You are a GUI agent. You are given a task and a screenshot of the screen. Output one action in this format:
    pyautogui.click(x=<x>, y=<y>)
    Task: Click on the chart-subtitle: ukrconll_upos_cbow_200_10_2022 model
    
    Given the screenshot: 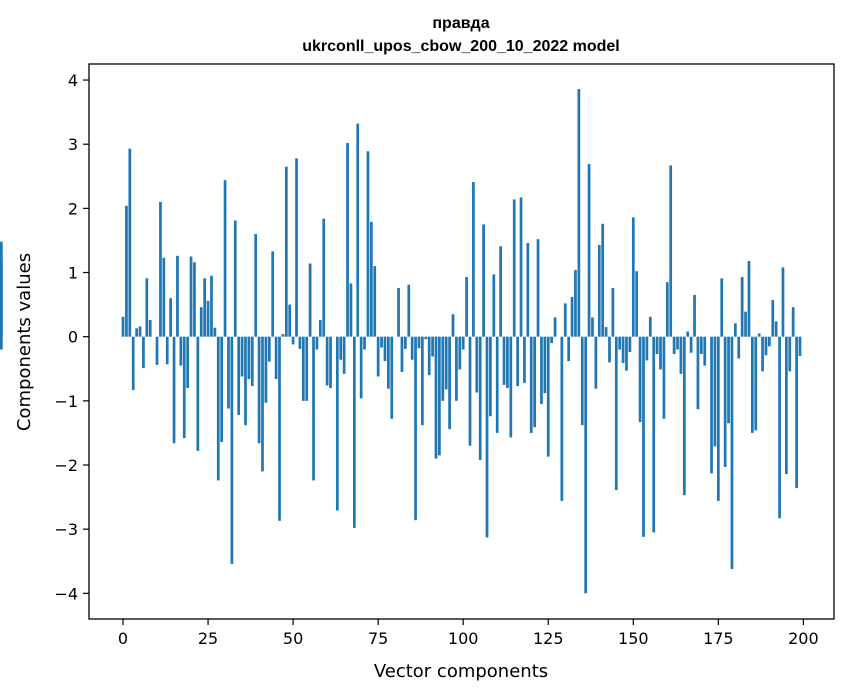 What is the action you would take?
    pyautogui.click(x=460, y=46)
    